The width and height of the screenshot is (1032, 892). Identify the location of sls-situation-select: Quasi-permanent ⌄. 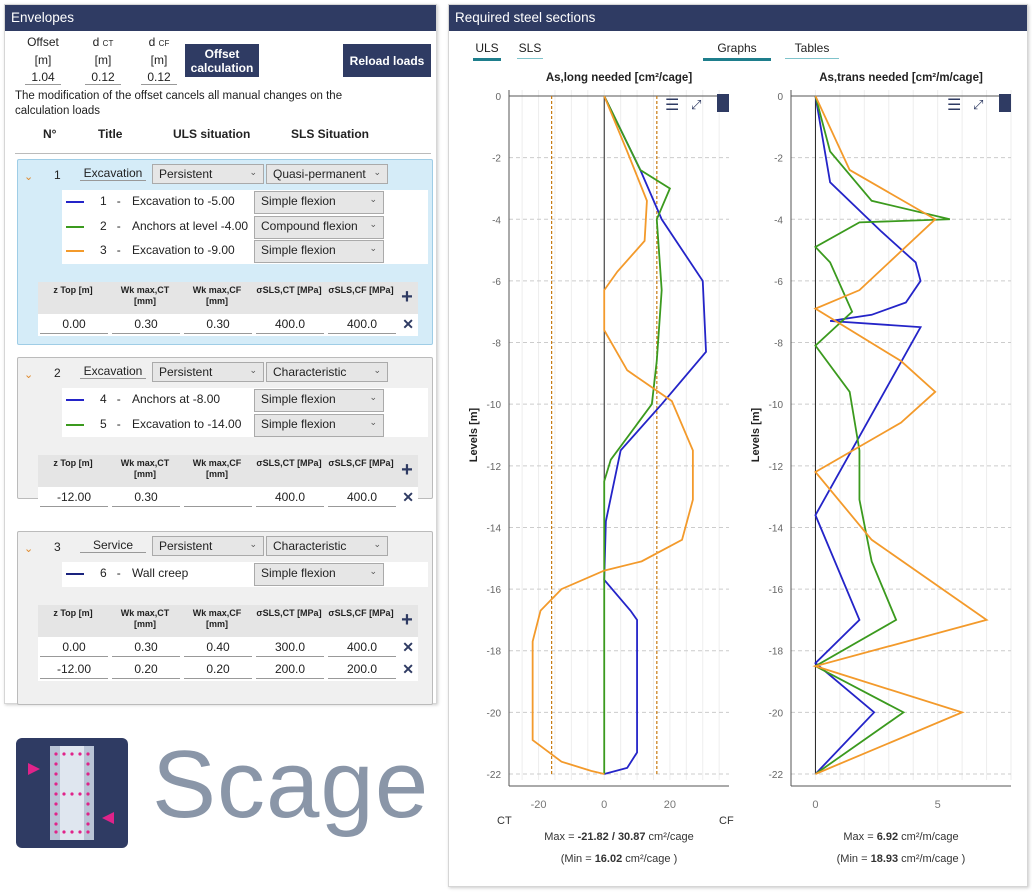
(327, 174).